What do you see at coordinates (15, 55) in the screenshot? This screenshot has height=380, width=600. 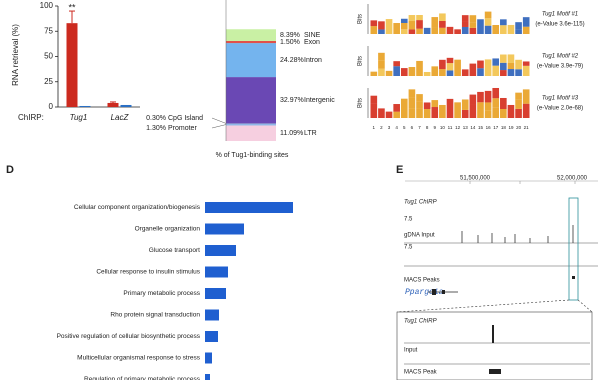 I see `y-axis-label: RNA retrieval (%)` at bounding box center [15, 55].